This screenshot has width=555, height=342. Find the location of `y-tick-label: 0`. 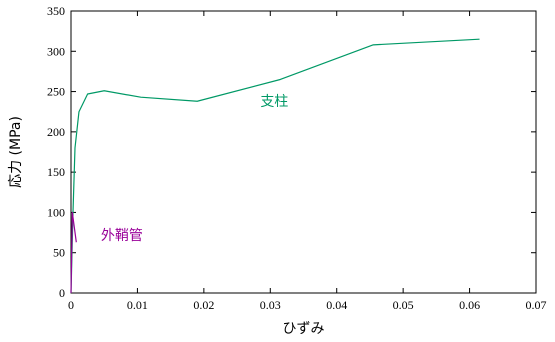

y-tick-label: 0 is located at coordinates (62, 293).